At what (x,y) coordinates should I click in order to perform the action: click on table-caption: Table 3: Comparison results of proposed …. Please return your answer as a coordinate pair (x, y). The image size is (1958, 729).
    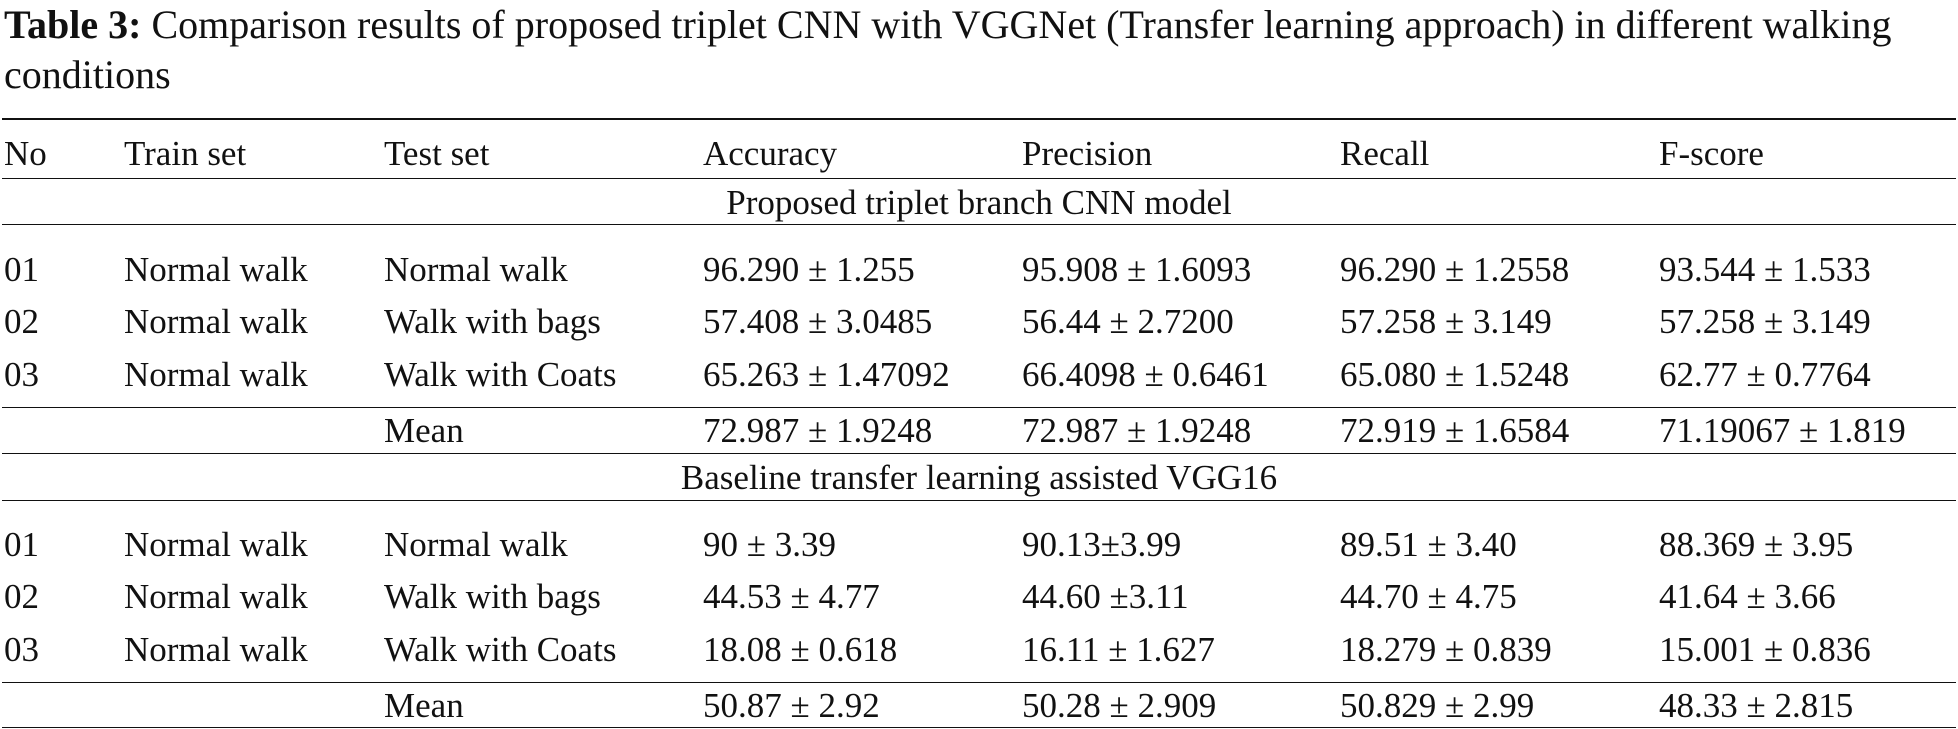
    Looking at the image, I should click on (979, 50).